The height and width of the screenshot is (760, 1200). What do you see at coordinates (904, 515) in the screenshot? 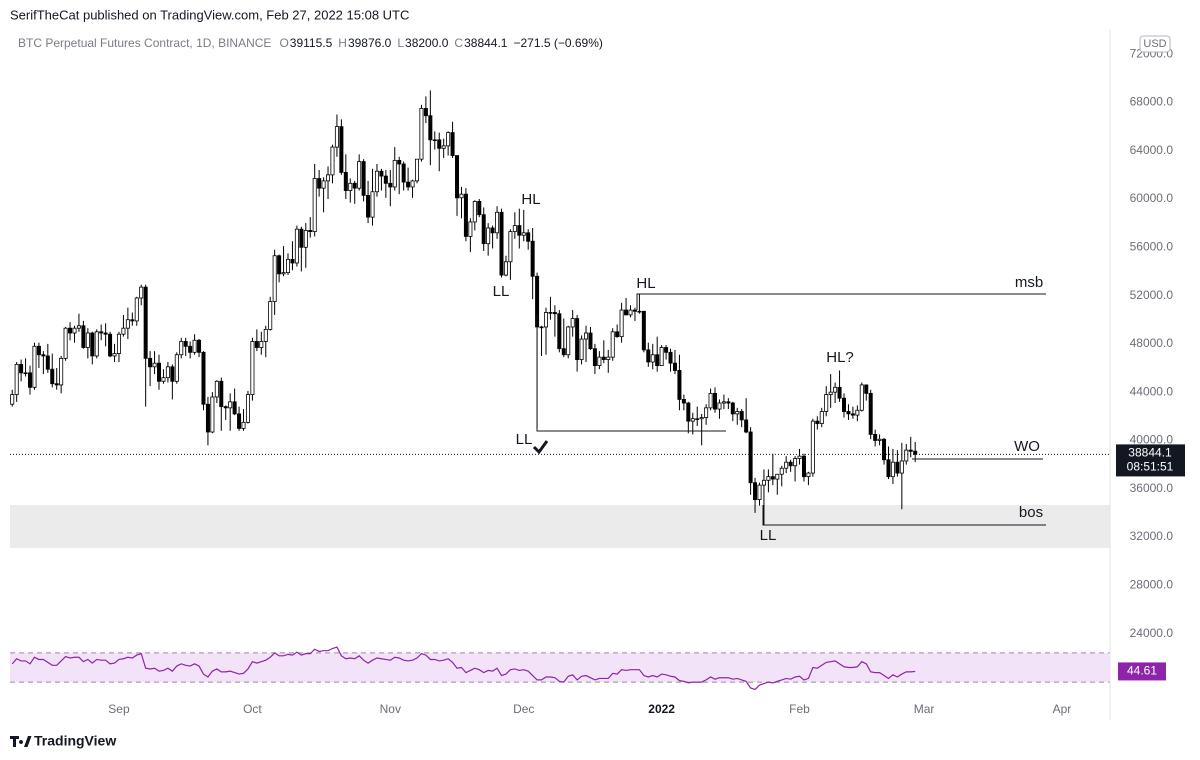
I see `bos-line` at bounding box center [904, 515].